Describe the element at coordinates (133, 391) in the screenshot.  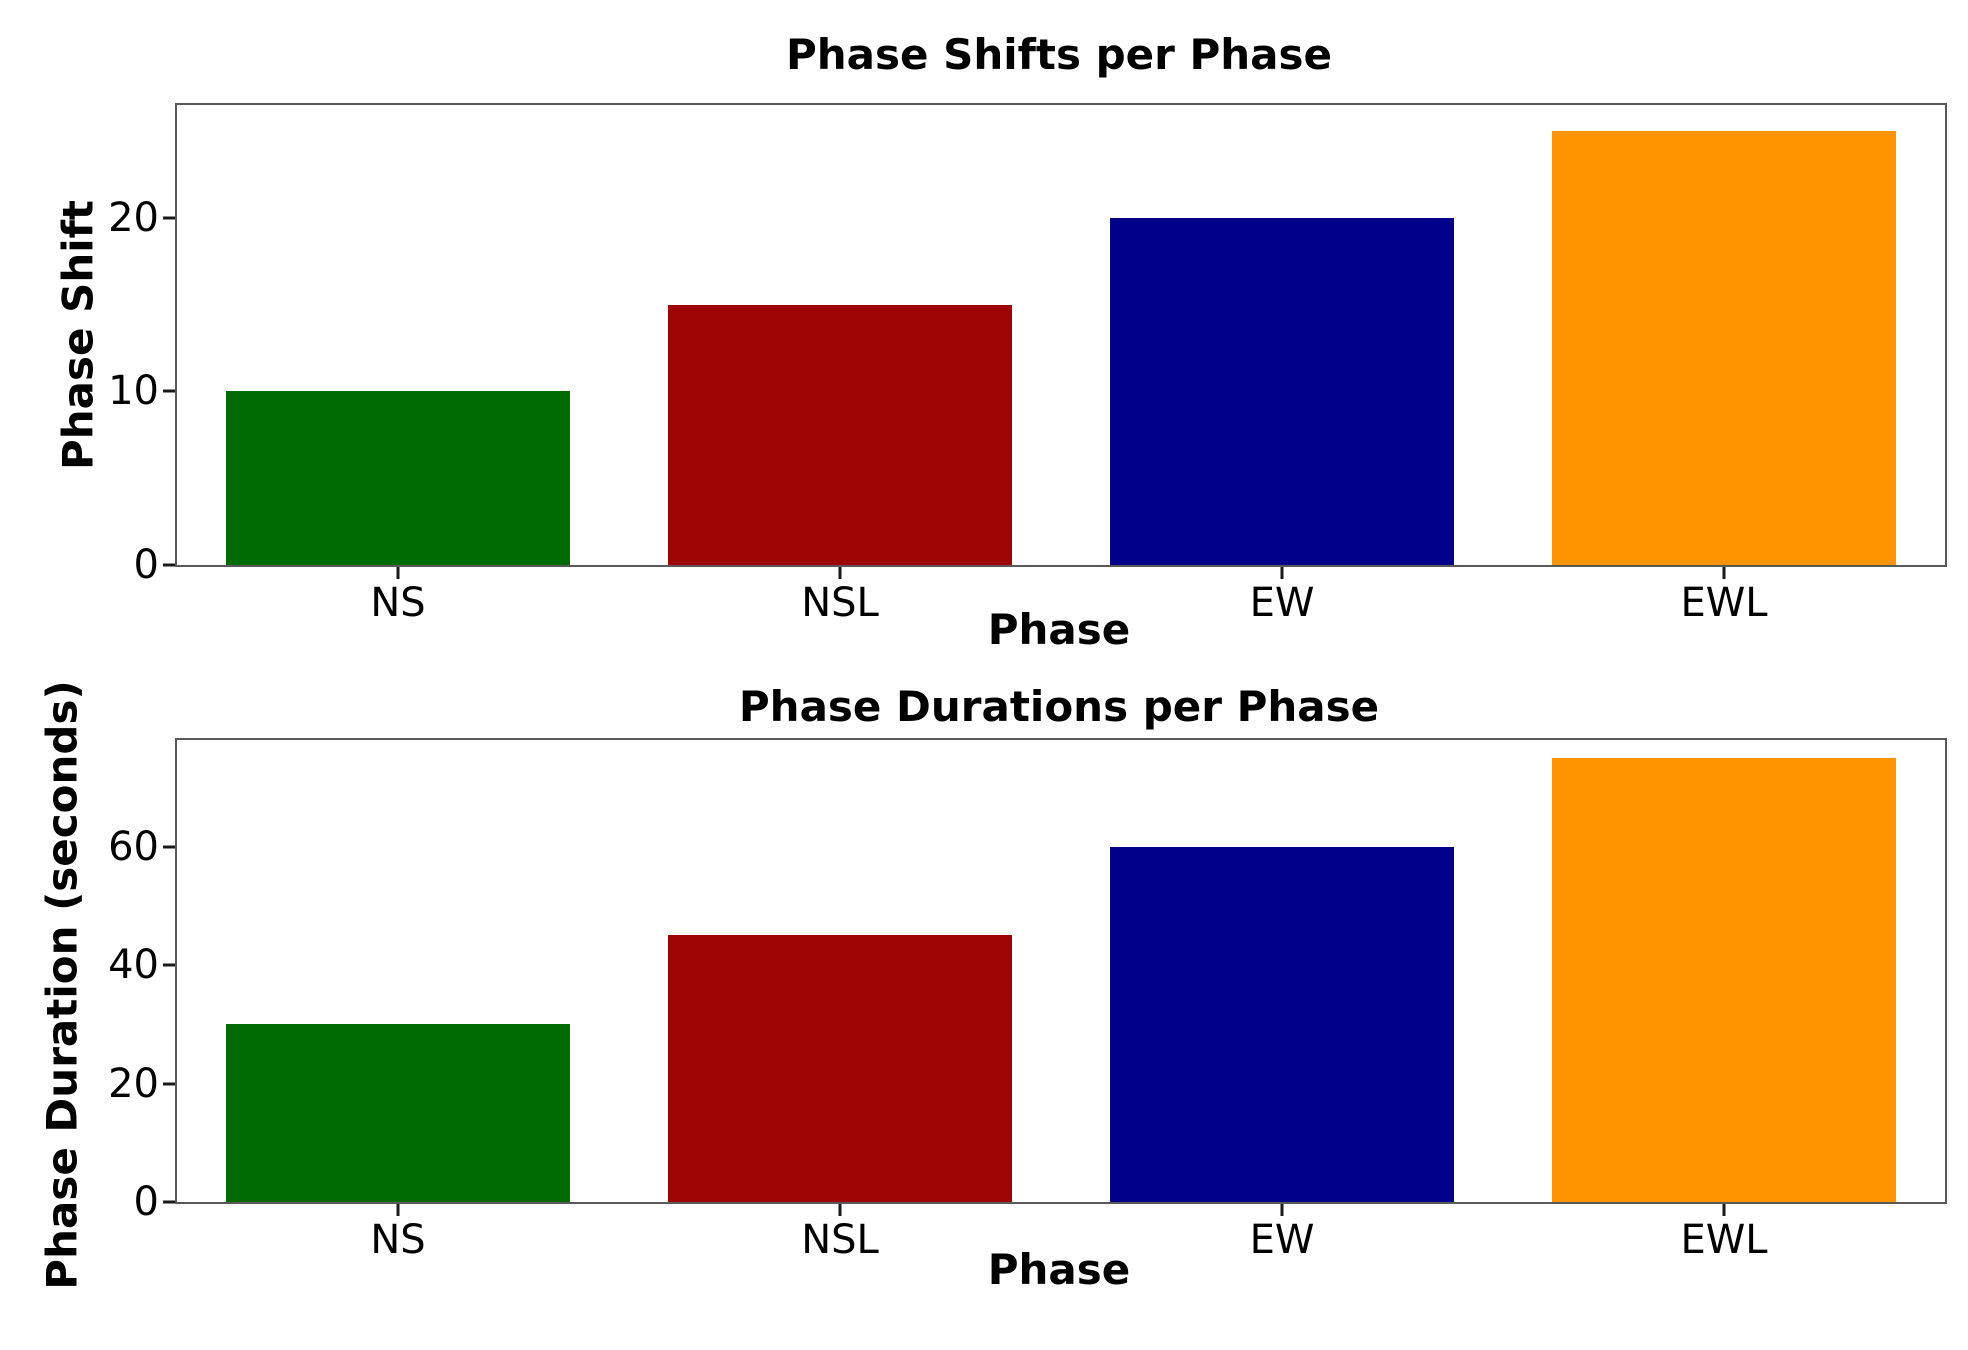
I see `y-tick-label-10: 10` at that location.